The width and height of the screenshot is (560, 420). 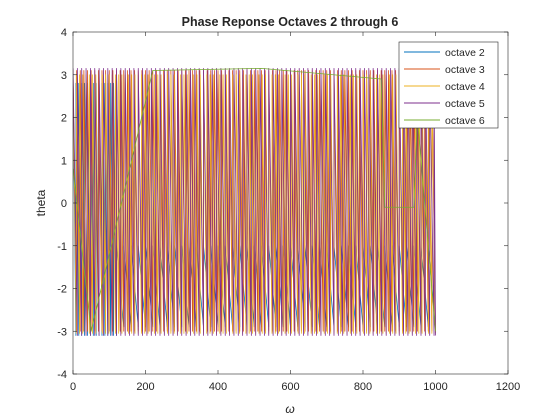 What do you see at coordinates (64, 119) in the screenshot?
I see `y-tick-label: 2` at bounding box center [64, 119].